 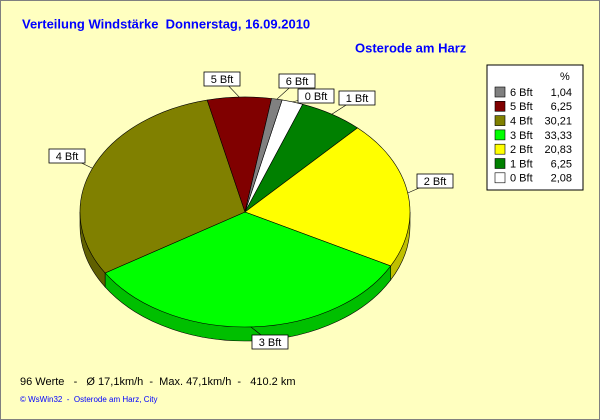 What do you see at coordinates (558, 150) in the screenshot?
I see `legend-value: 20,83` at bounding box center [558, 150].